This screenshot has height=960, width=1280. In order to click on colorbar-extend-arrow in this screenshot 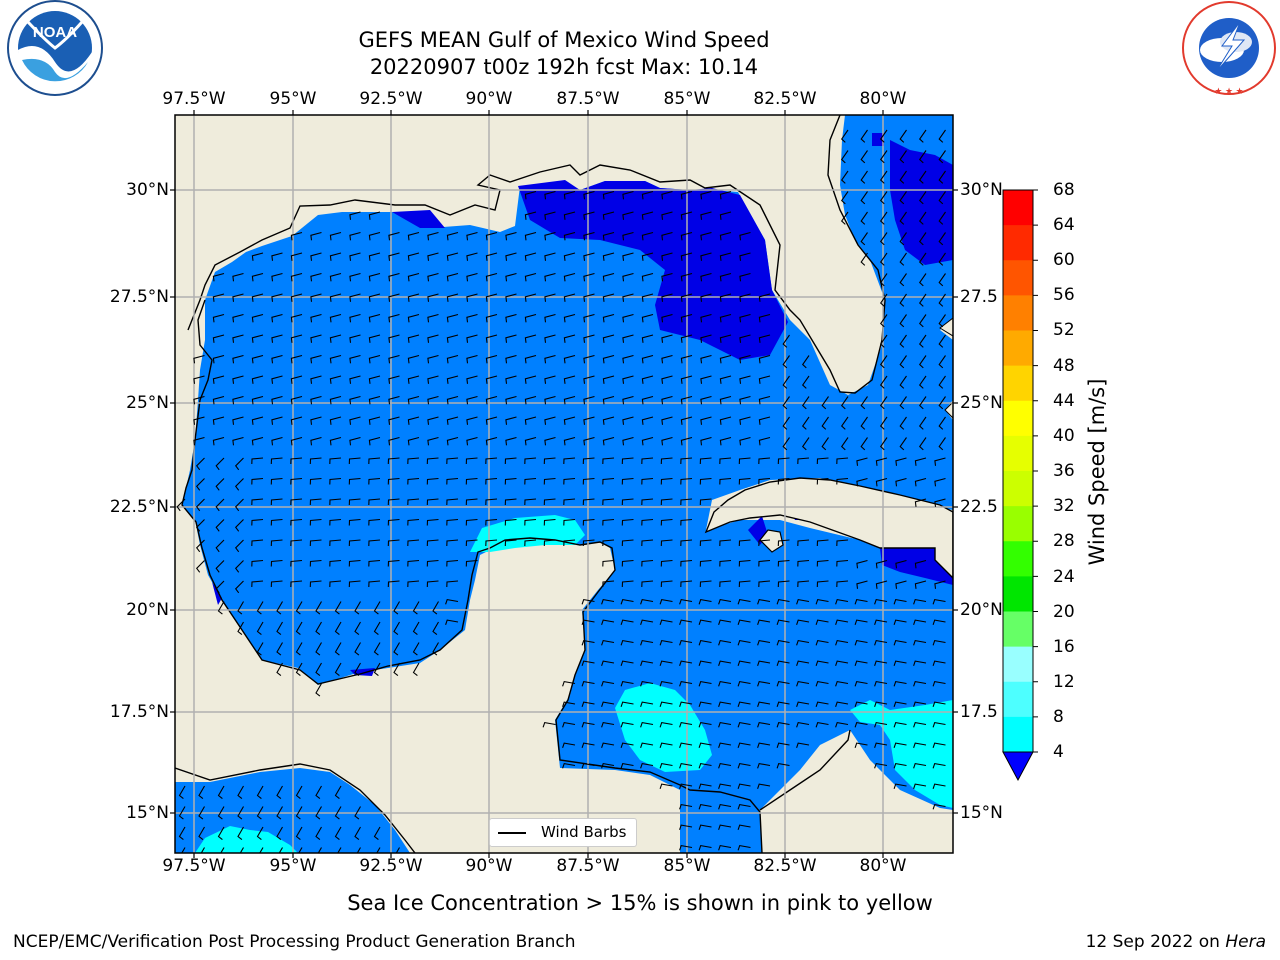, I will do `click(1018, 766)`.